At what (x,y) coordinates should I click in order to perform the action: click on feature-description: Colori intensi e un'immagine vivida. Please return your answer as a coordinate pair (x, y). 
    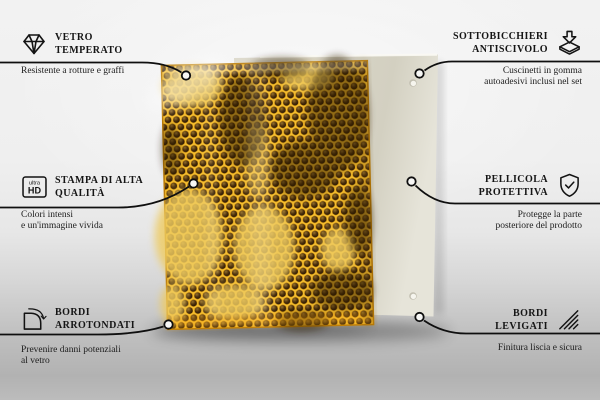
    Looking at the image, I should click on (118, 220).